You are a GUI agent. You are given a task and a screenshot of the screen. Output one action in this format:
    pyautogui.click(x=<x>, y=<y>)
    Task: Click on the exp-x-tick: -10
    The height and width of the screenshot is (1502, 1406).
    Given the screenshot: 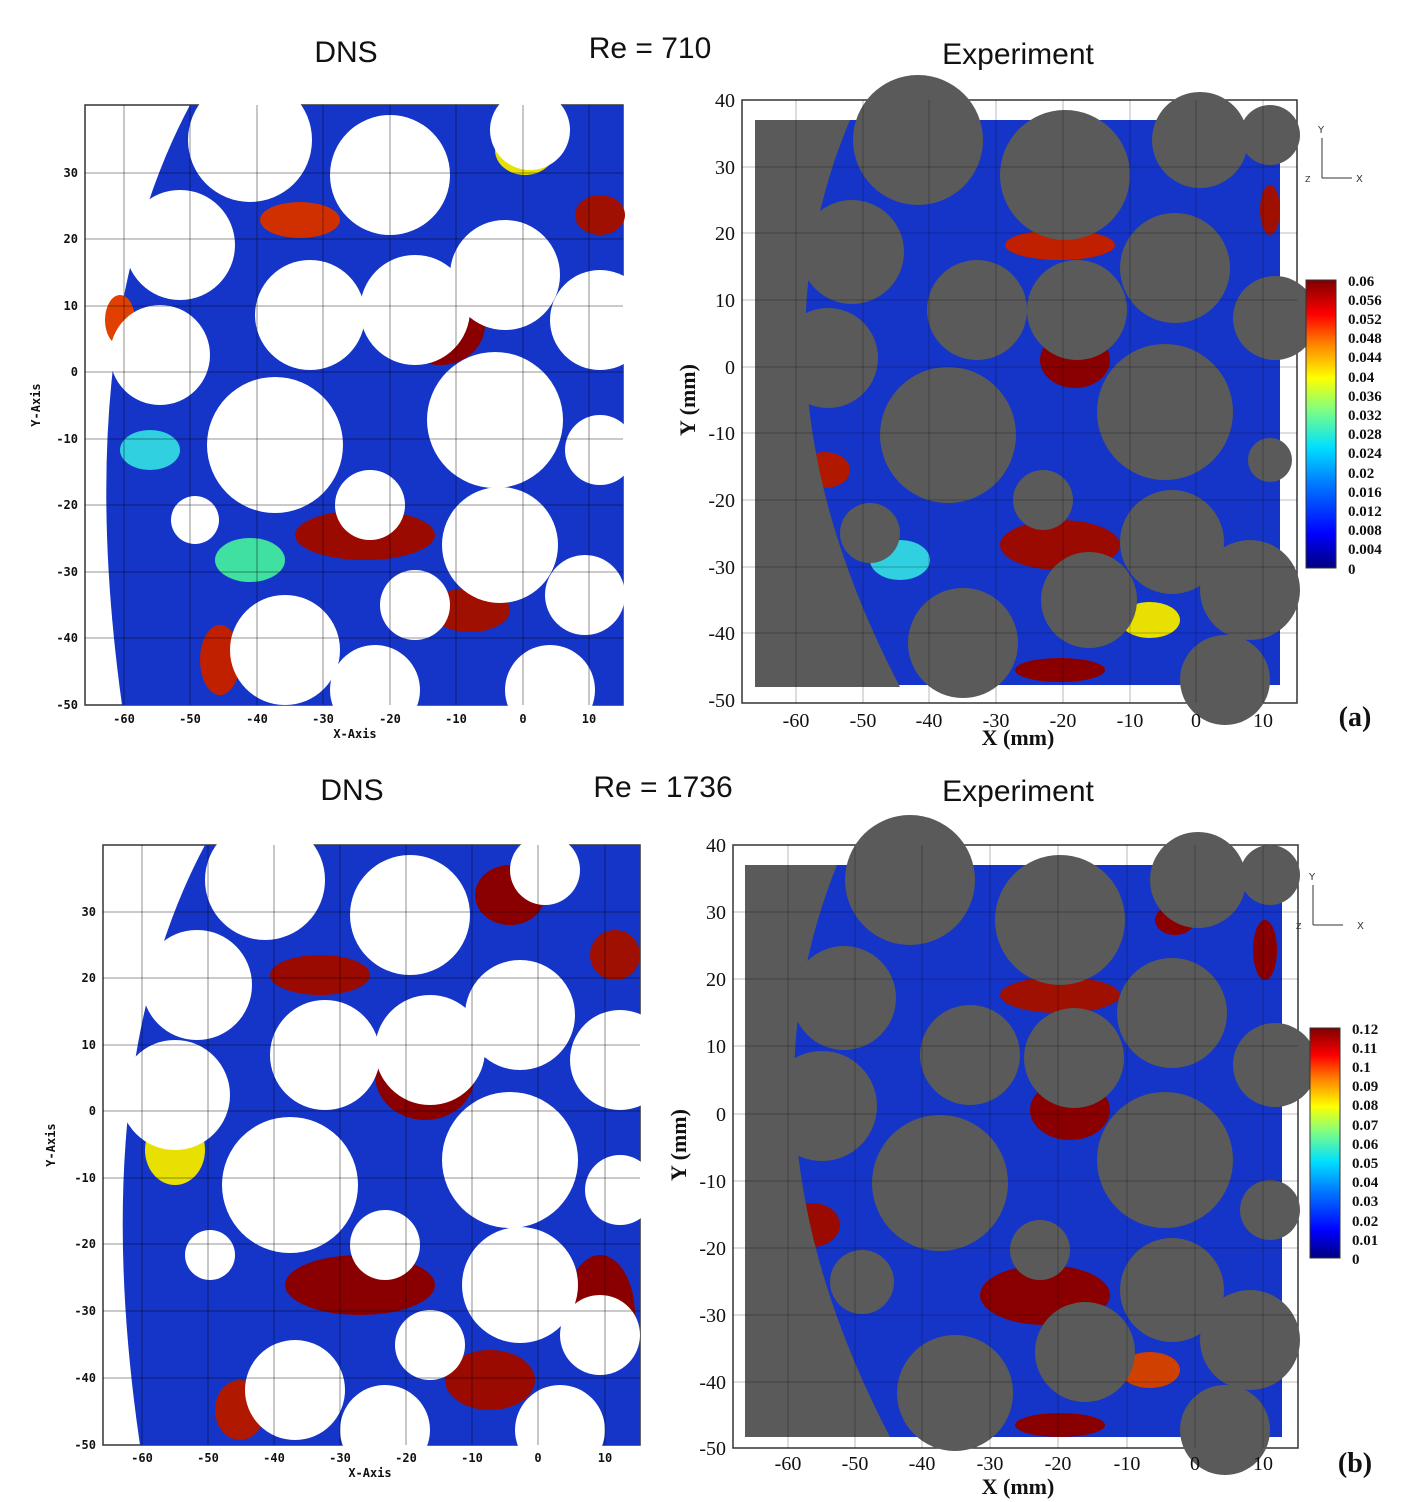 What is the action you would take?
    pyautogui.click(x=1127, y=1464)
    